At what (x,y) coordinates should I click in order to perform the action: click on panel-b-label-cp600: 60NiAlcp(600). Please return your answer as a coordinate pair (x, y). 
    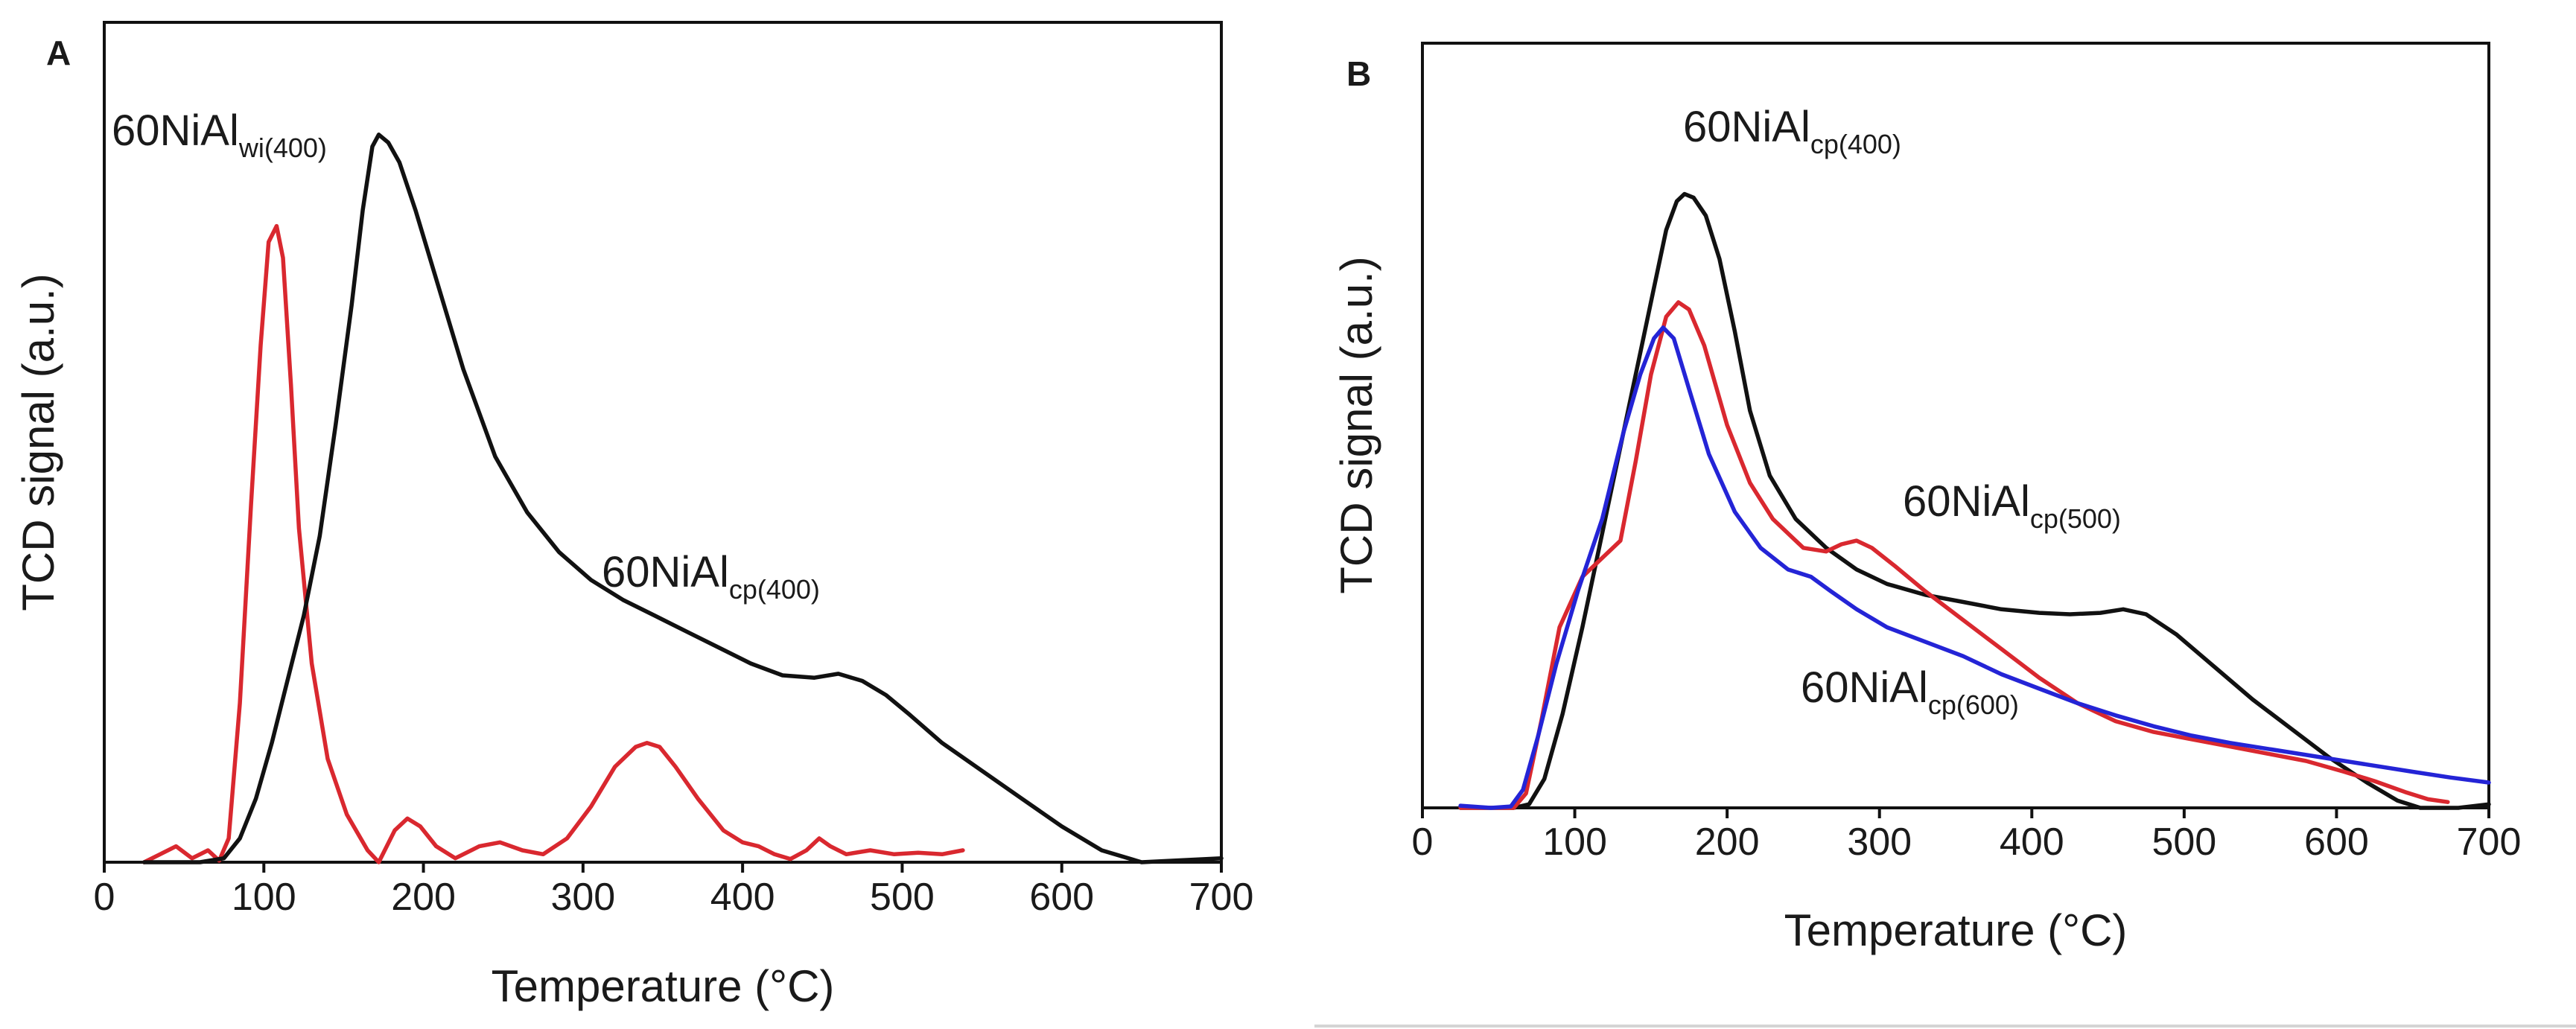
    Looking at the image, I should click on (1910, 691).